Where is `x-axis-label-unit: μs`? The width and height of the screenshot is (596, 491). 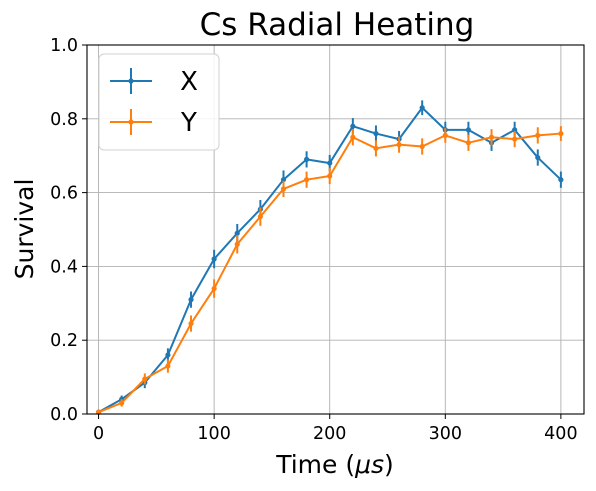
x-axis-label-unit: μs is located at coordinates (369, 464).